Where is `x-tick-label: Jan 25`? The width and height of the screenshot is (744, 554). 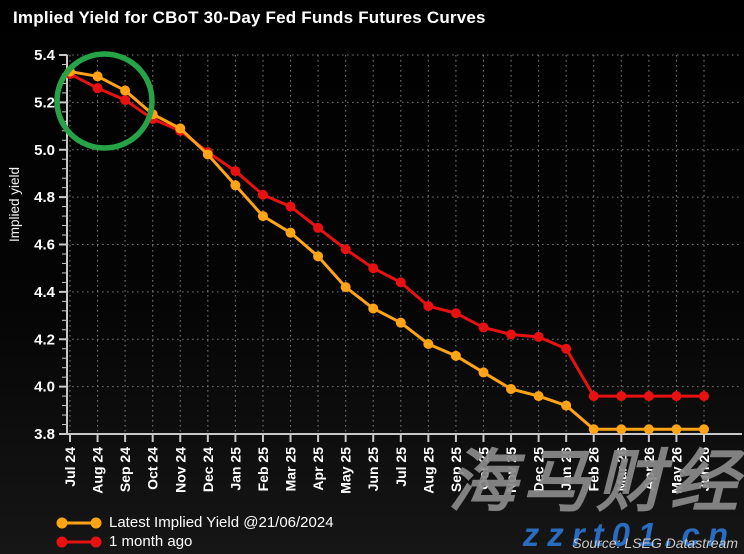 x-tick-label: Jan 25 is located at coordinates (235, 469).